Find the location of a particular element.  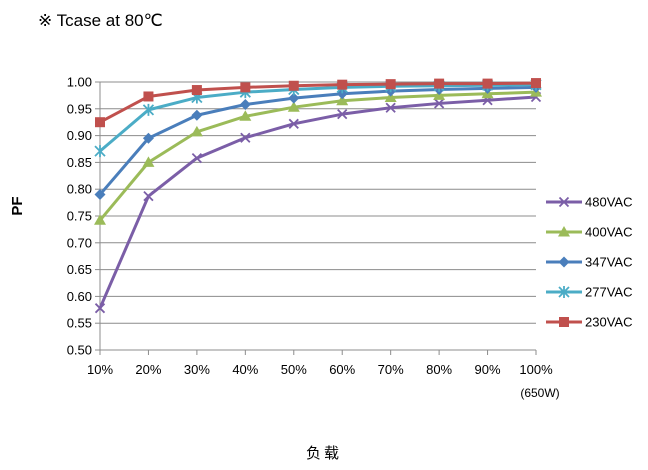

y-tick-label-6: 0.80 is located at coordinates (79, 189).